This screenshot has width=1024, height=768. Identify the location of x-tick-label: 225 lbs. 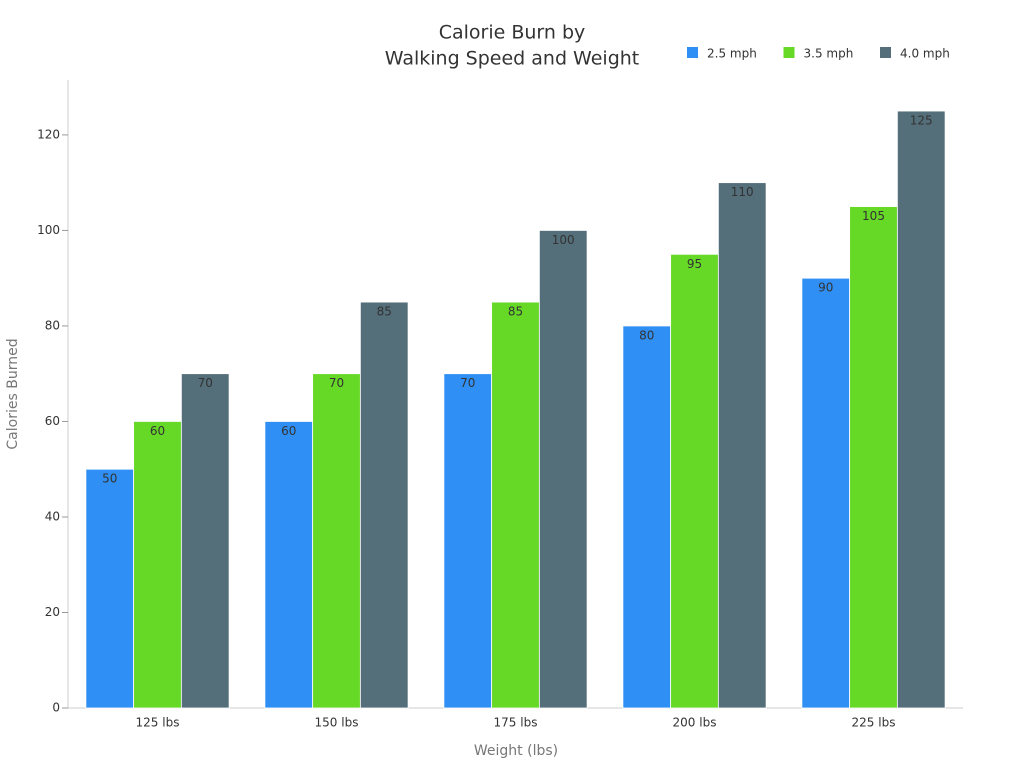
(874, 723).